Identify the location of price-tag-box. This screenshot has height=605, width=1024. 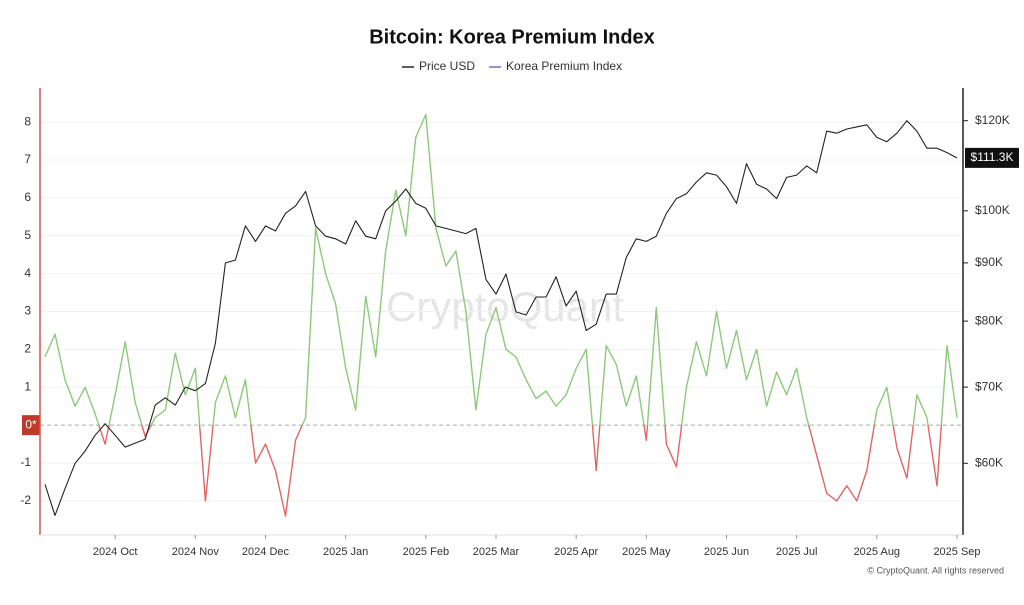
(992, 157).